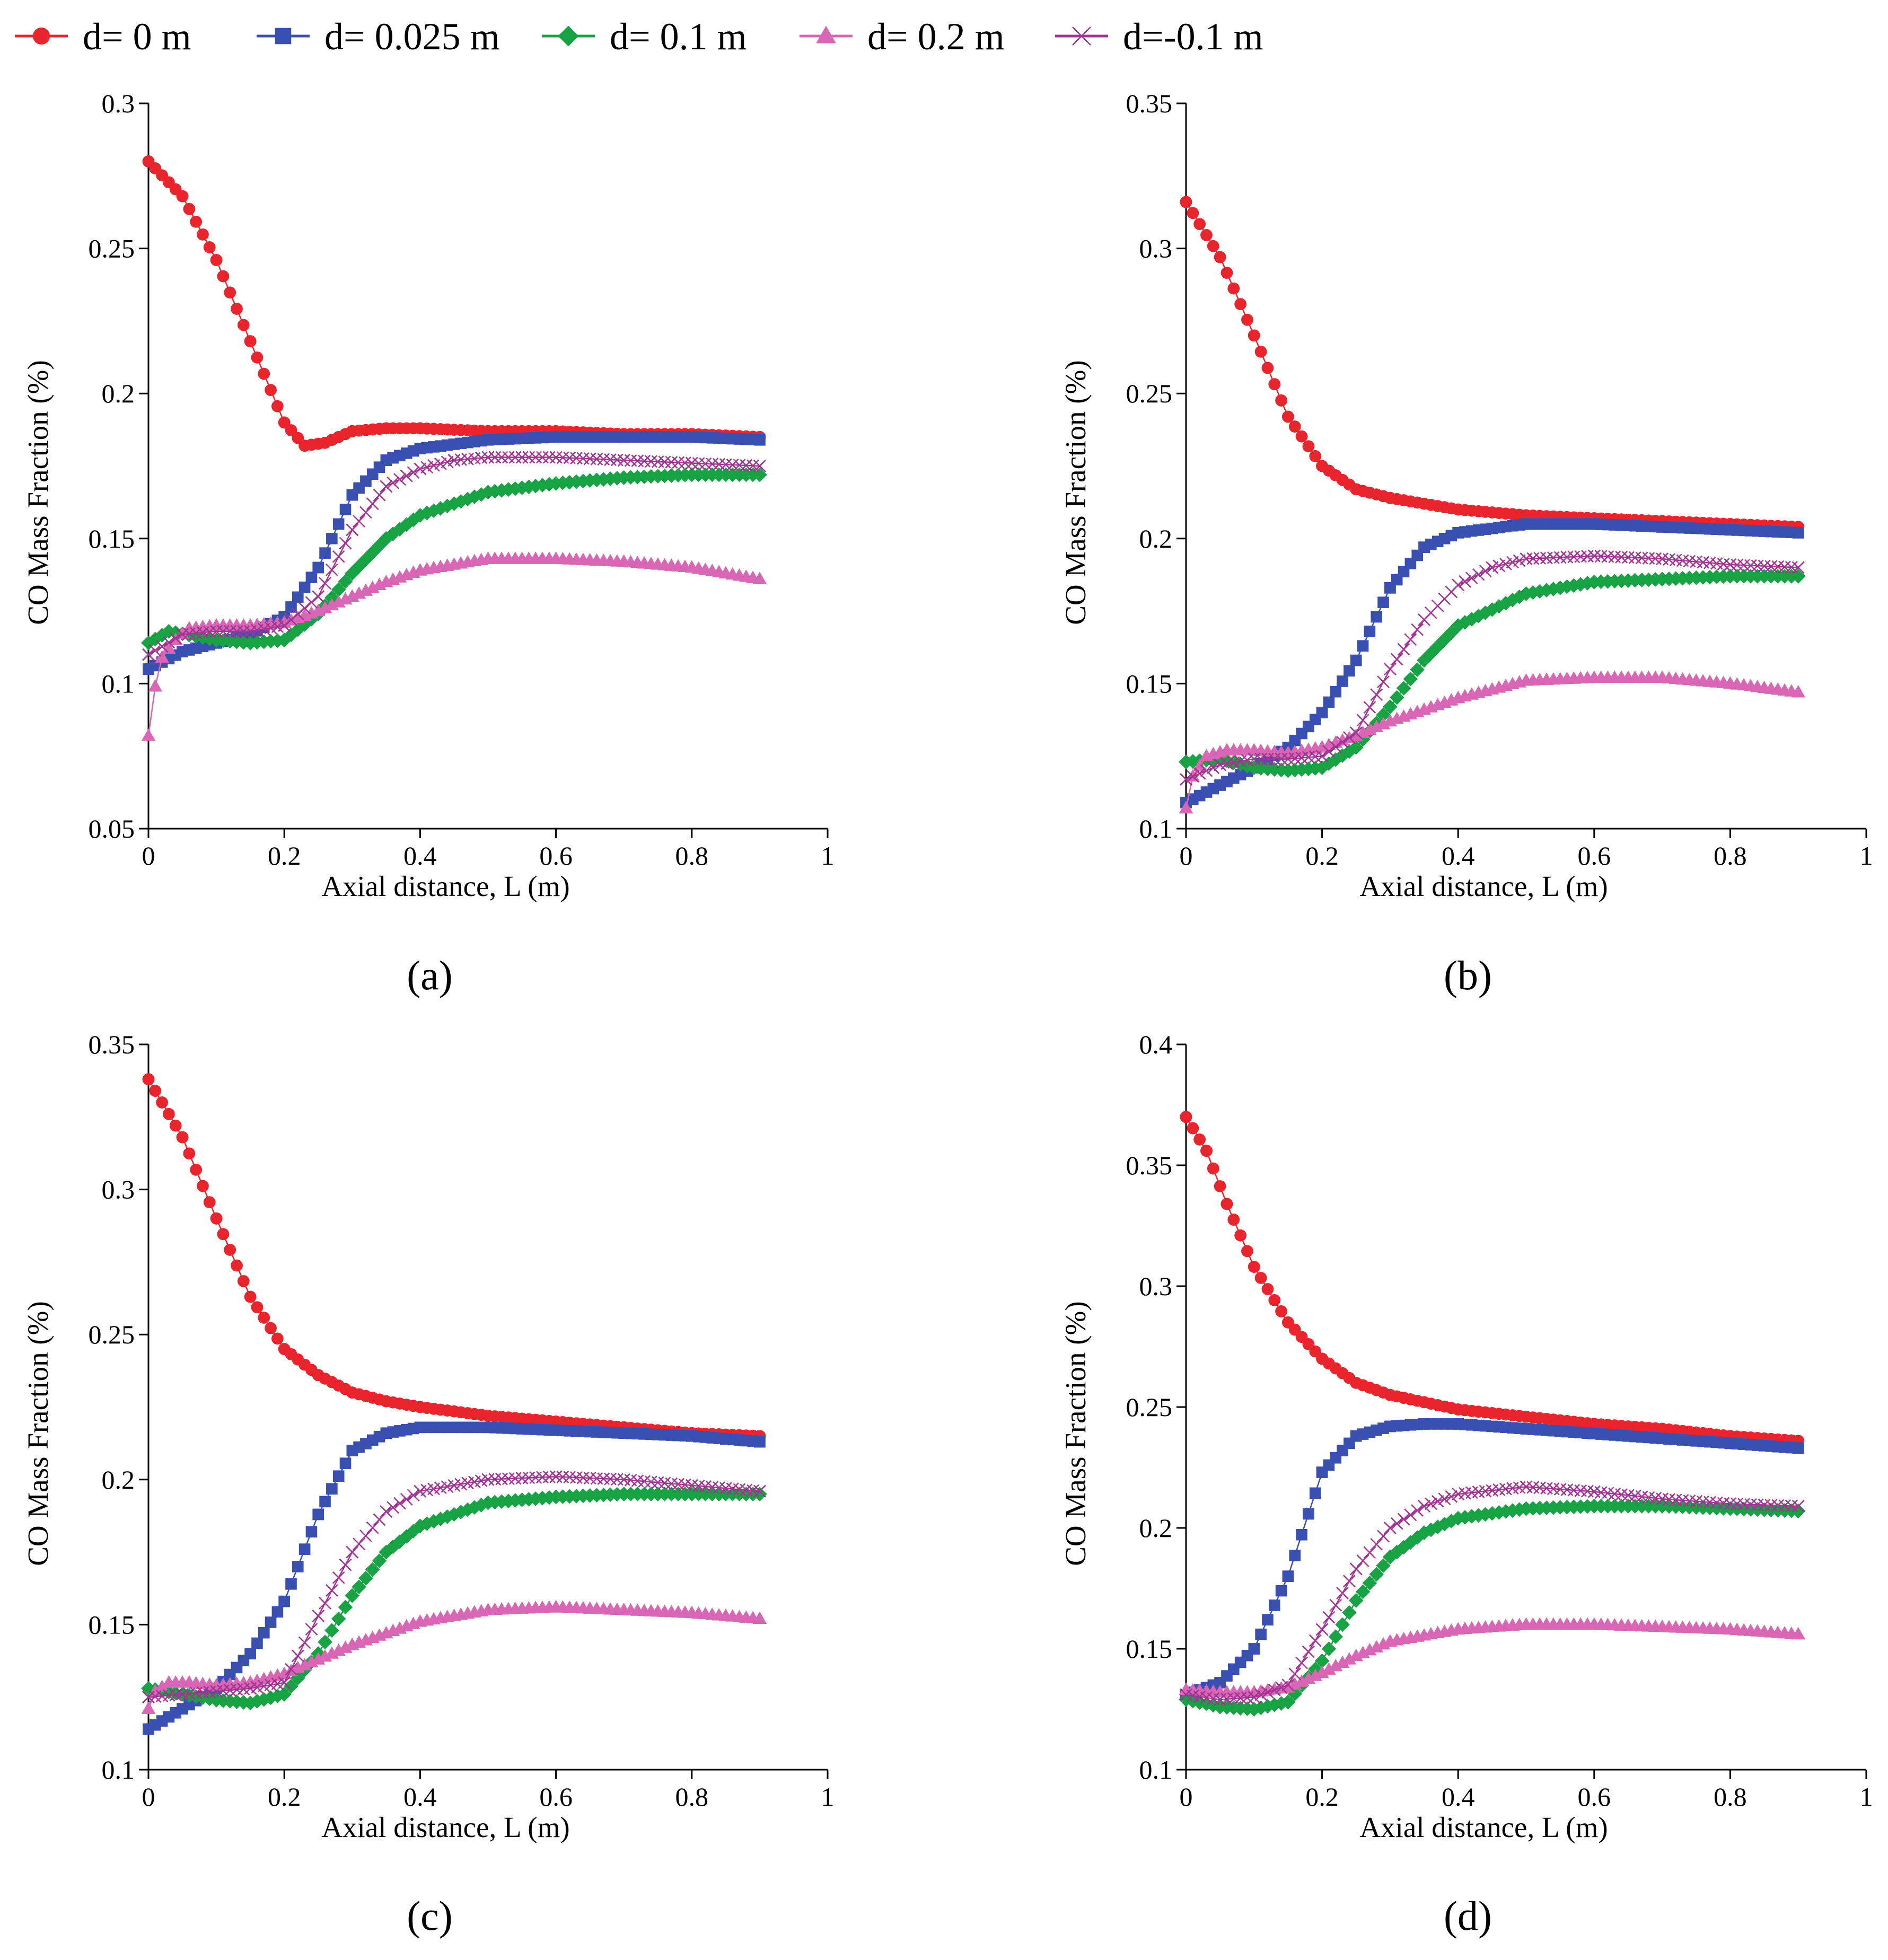  What do you see at coordinates (1082, 36) in the screenshot?
I see `legend-marker-x` at bounding box center [1082, 36].